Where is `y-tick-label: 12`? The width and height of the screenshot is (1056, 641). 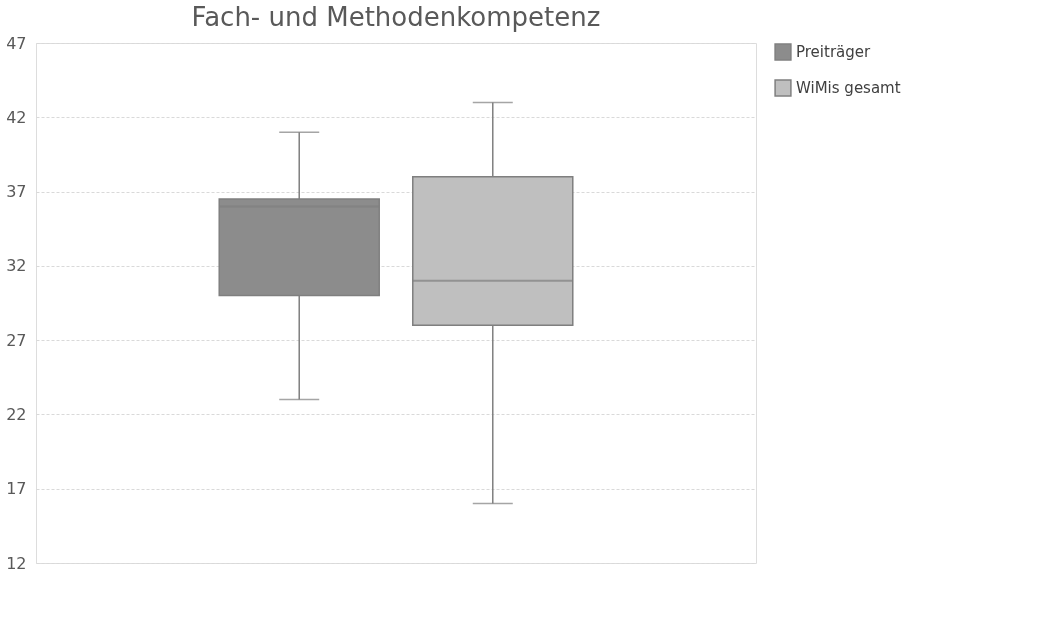 y-tick-label: 12 is located at coordinates (16, 563).